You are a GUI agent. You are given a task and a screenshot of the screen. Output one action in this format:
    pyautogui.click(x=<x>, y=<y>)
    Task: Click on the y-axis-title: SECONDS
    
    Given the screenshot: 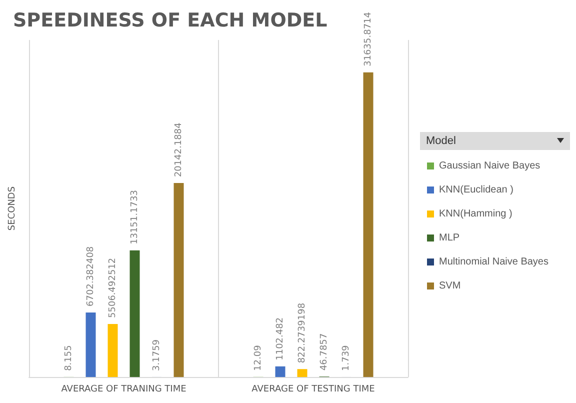 What is the action you would take?
    pyautogui.click(x=13, y=208)
    